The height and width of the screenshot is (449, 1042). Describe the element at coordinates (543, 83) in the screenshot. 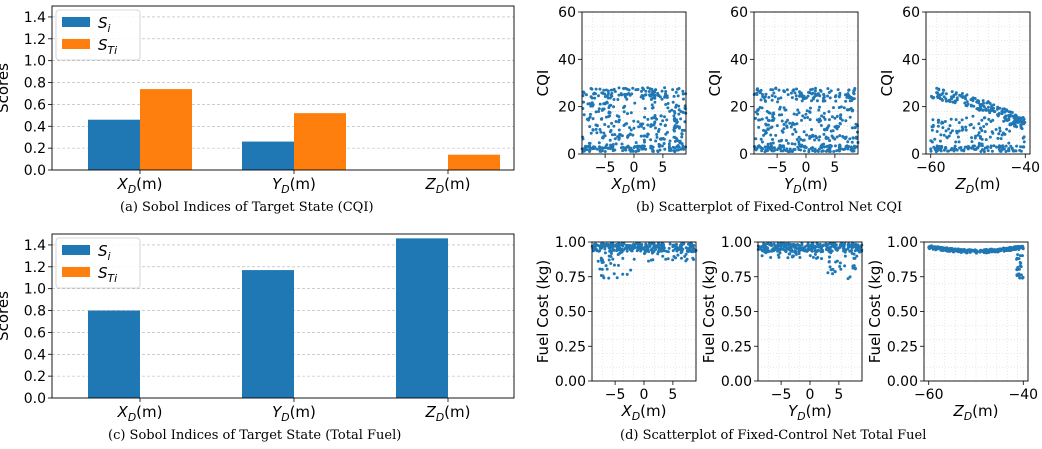

I see `y-axis-label: CQI` at that location.